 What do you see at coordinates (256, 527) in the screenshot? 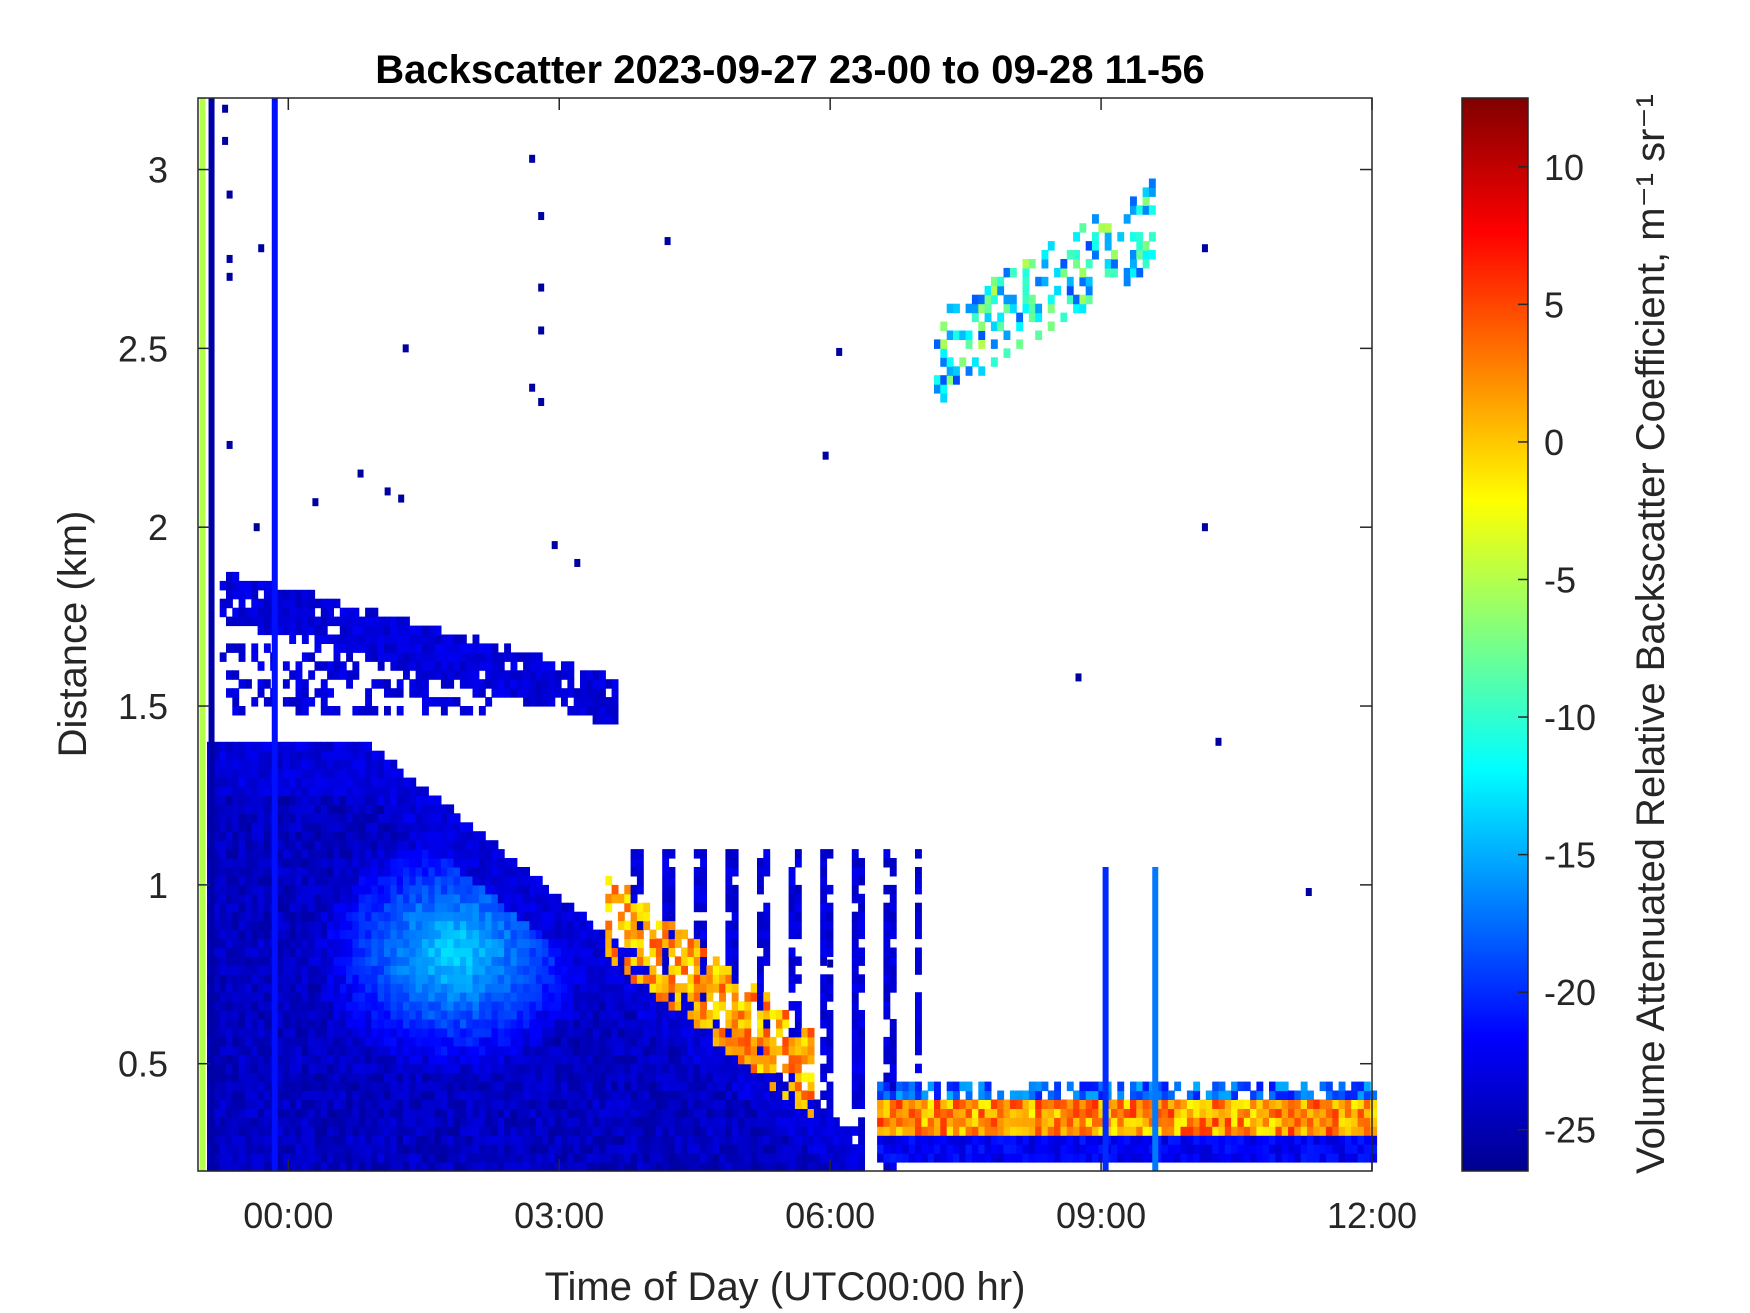
I see `scatter-point` at bounding box center [256, 527].